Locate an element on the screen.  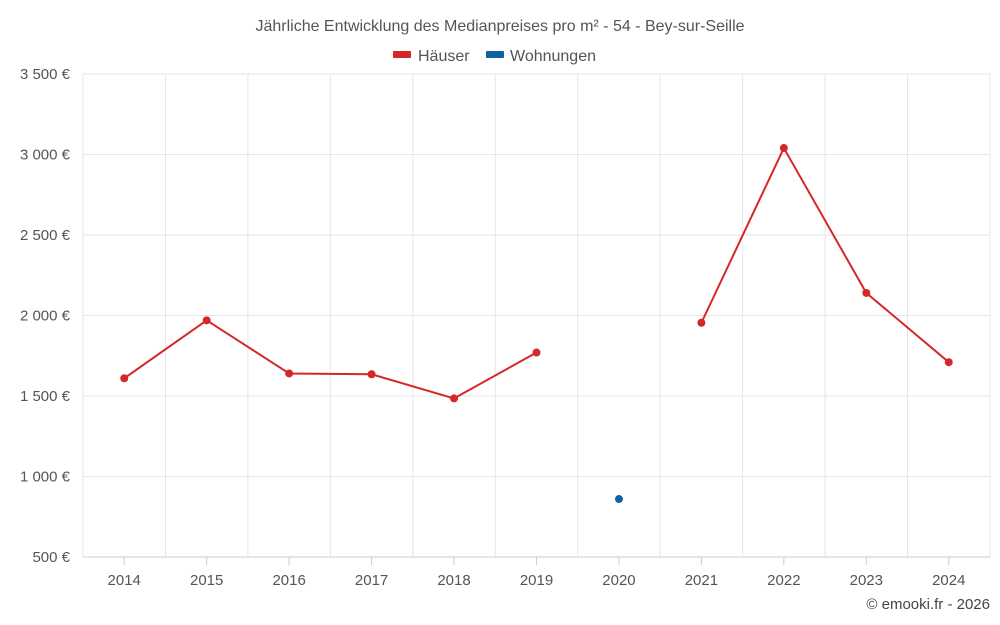
x-tick-label: 2024 is located at coordinates (948, 580).